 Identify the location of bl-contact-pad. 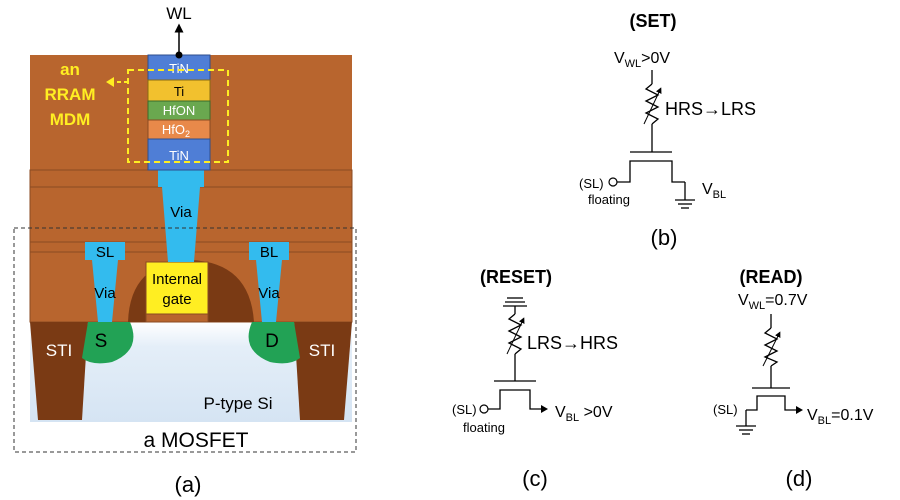
(269, 251).